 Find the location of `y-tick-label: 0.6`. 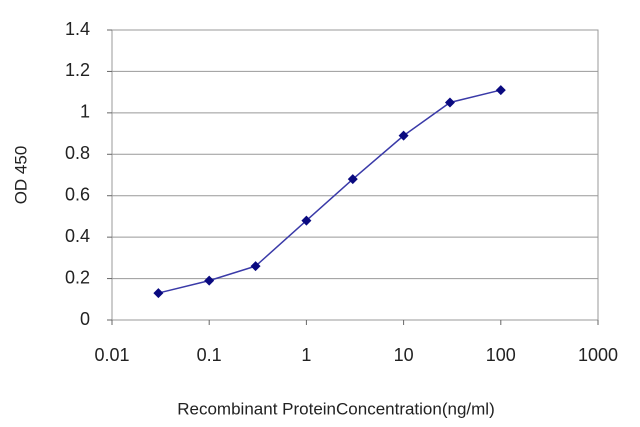

y-tick-label: 0.6 is located at coordinates (77, 194).